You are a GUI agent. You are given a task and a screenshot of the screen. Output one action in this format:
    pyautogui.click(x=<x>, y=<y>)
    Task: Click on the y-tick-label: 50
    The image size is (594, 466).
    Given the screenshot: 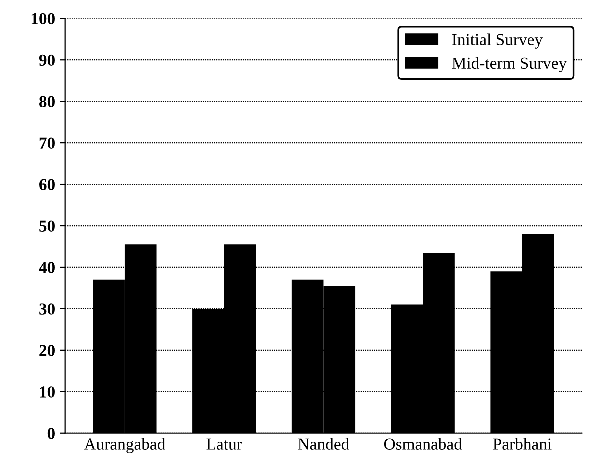 What is the action you would take?
    pyautogui.click(x=47, y=226)
    